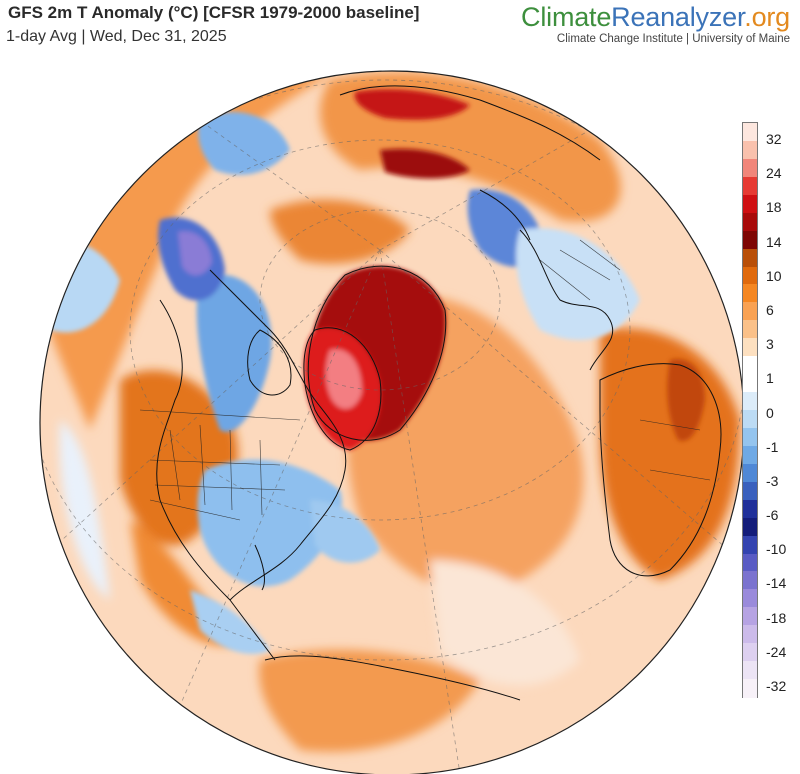  I want to click on colorbar-tick-label: -32, so click(776, 686).